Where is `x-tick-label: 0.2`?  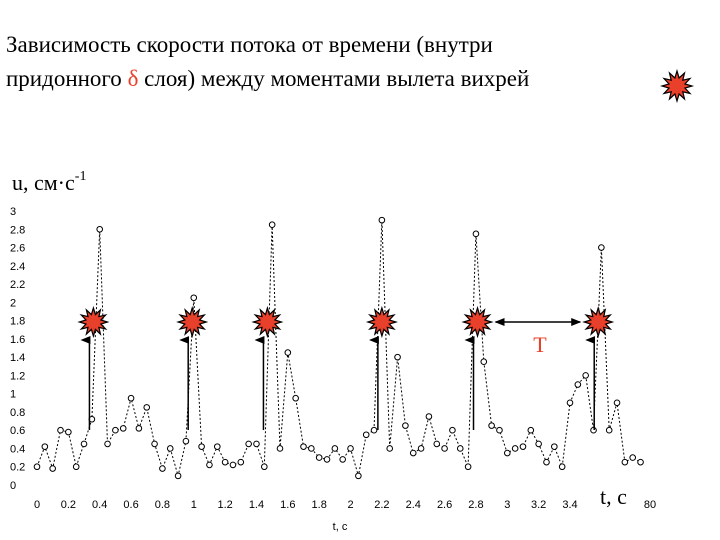
x-tick-label: 0.2 is located at coordinates (68, 505).